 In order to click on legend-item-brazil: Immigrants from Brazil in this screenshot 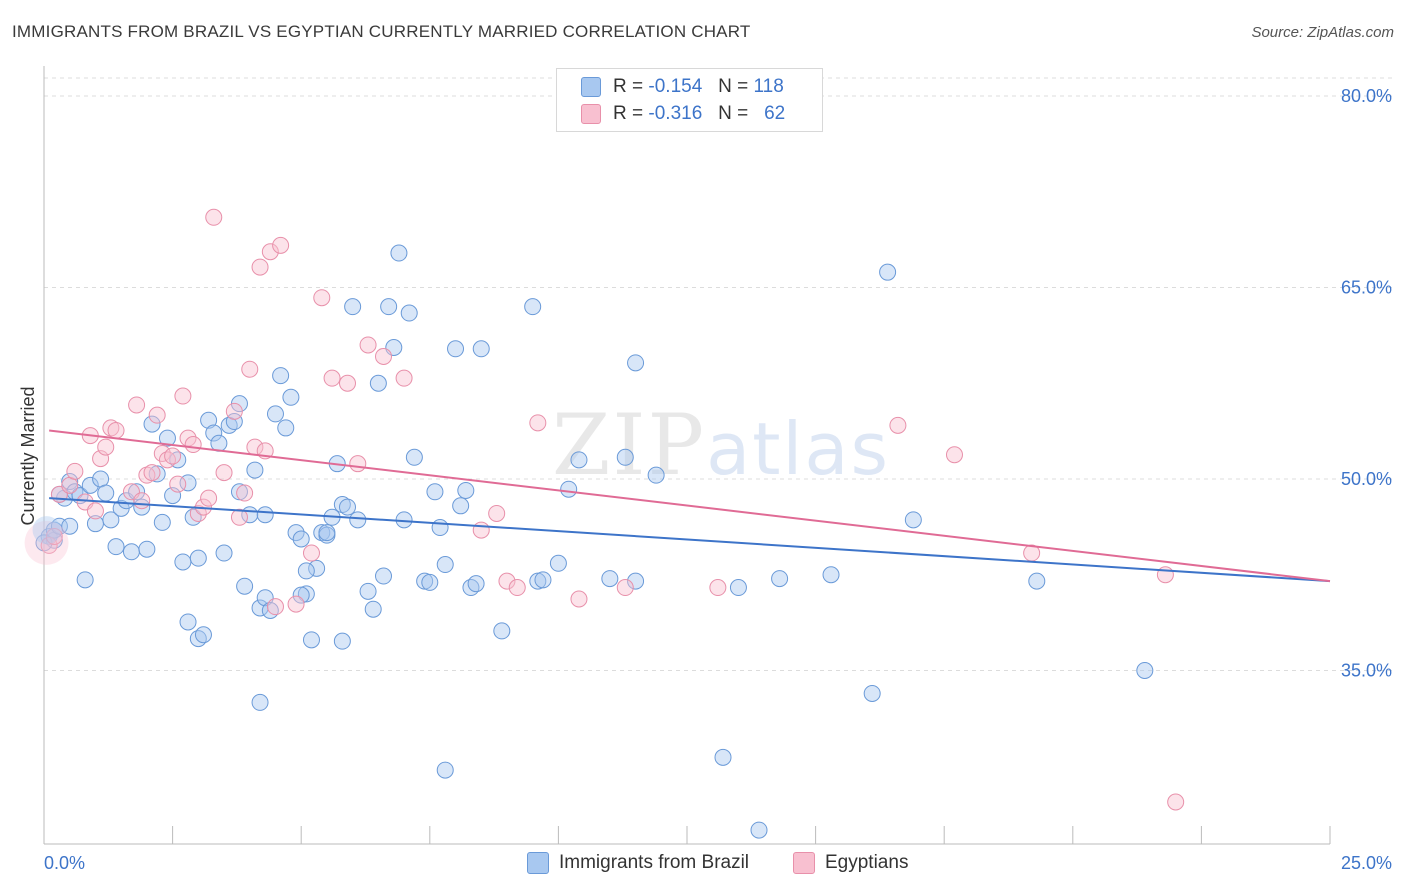, I will do `click(638, 863)`.